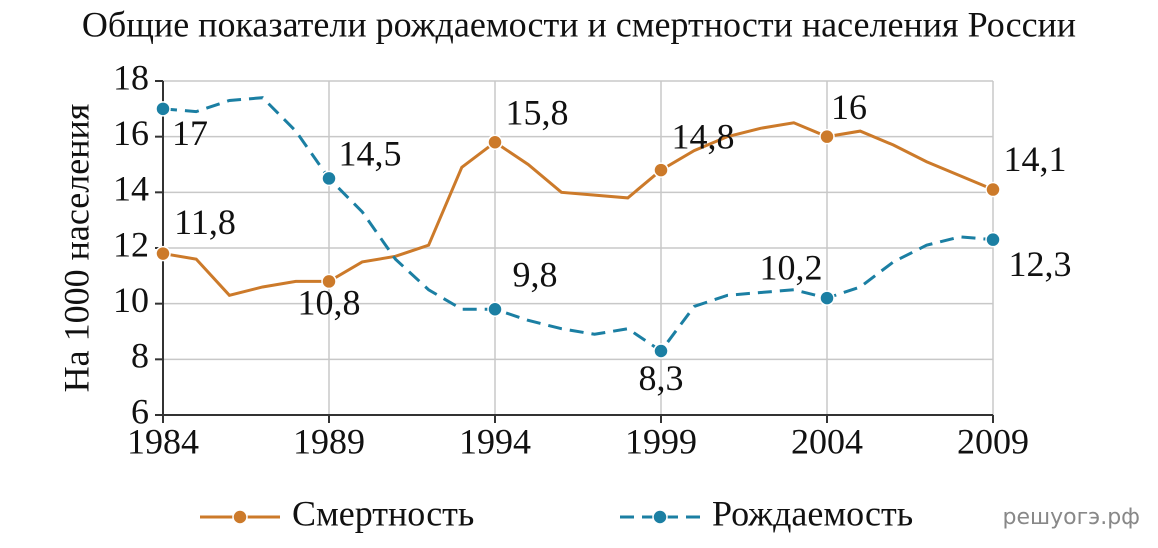 Image resolution: width=1158 pixels, height=548 pixels. I want to click on data-label: 14,1, so click(1035, 159).